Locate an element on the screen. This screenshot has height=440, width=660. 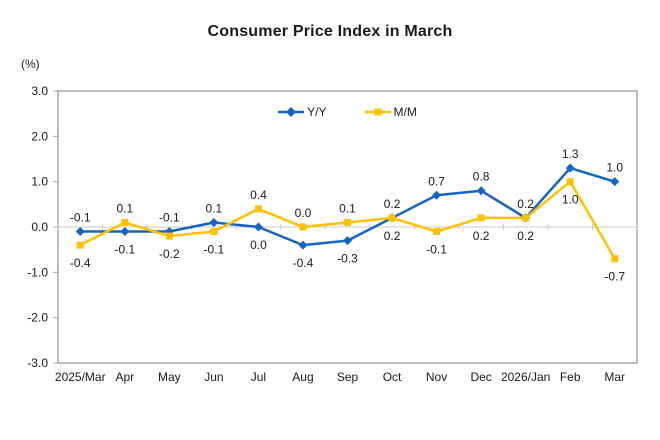
legend-label-mm: M/M is located at coordinates (405, 112).